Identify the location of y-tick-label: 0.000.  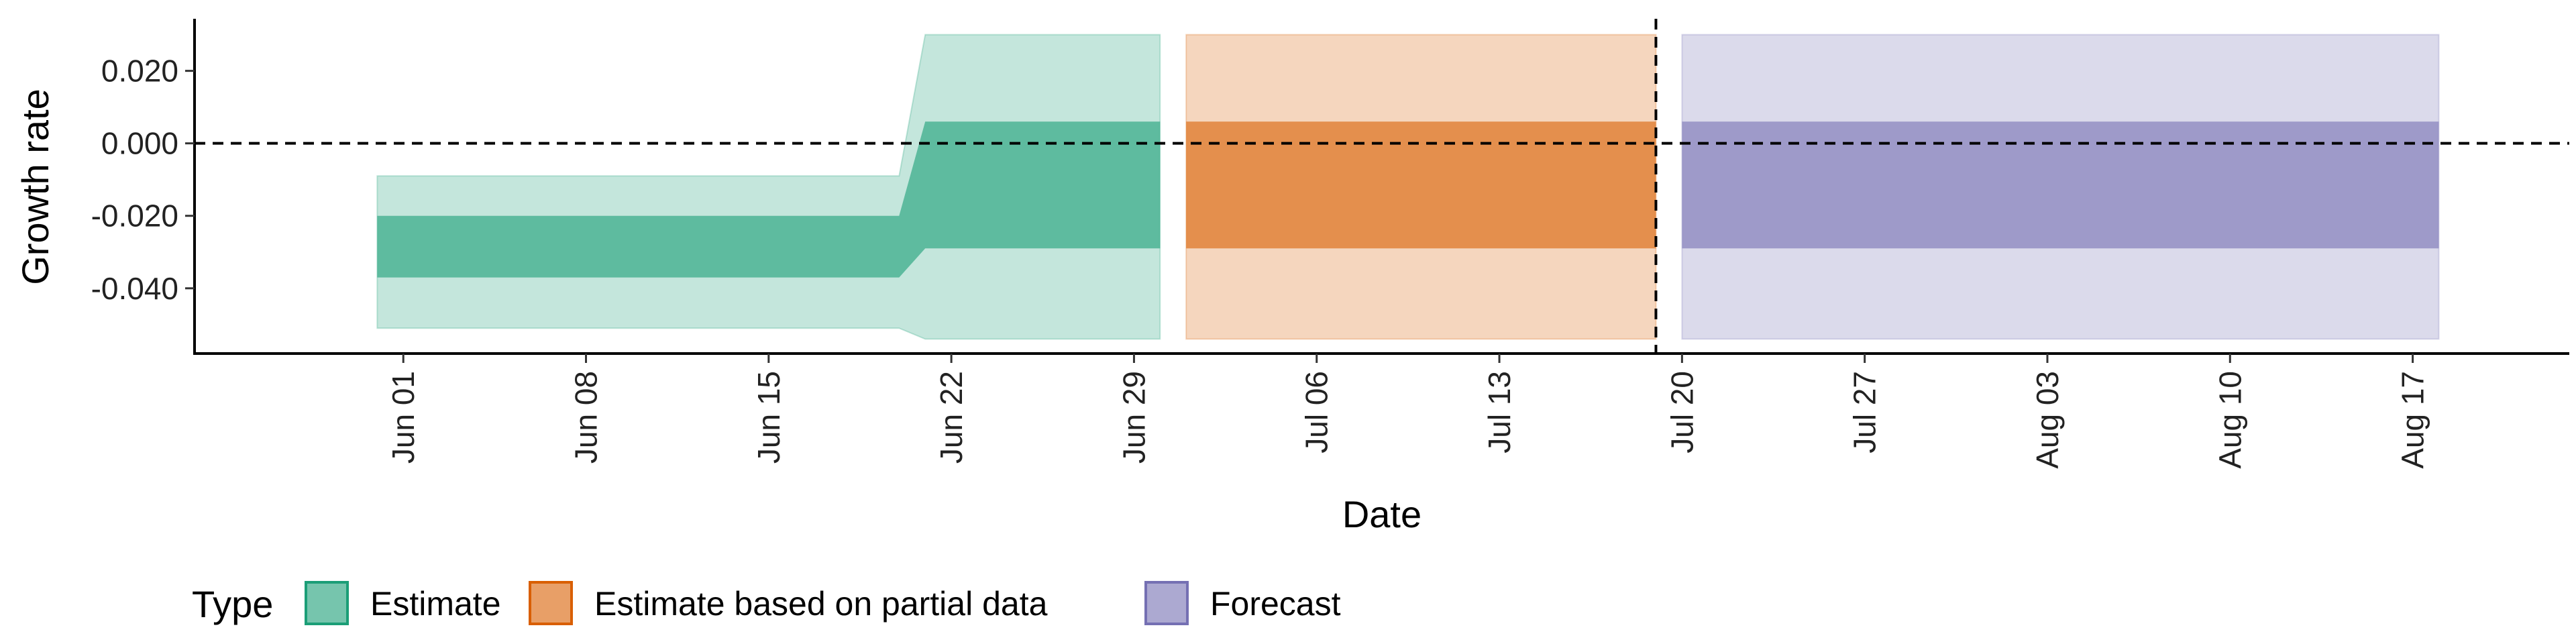
(139, 143).